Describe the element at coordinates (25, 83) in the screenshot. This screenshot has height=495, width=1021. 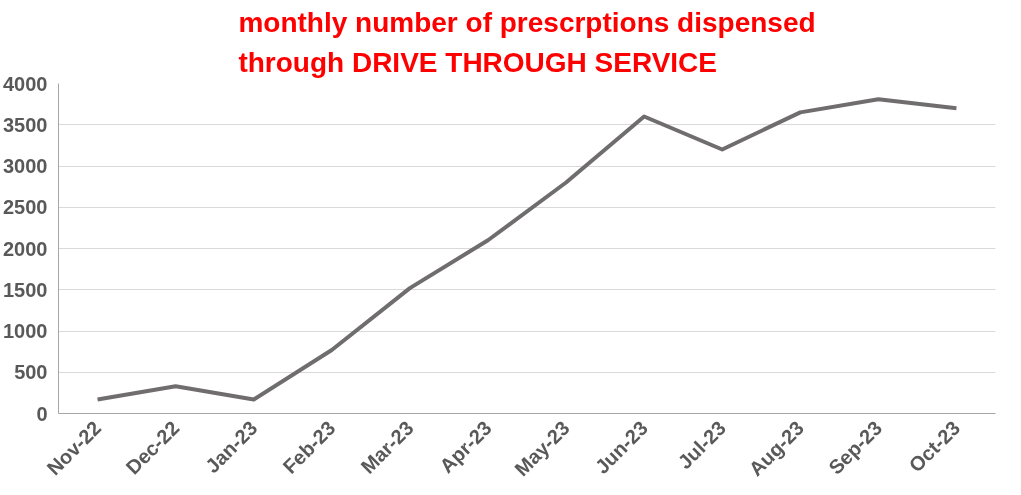
I see `y-tick-label: 4000` at that location.